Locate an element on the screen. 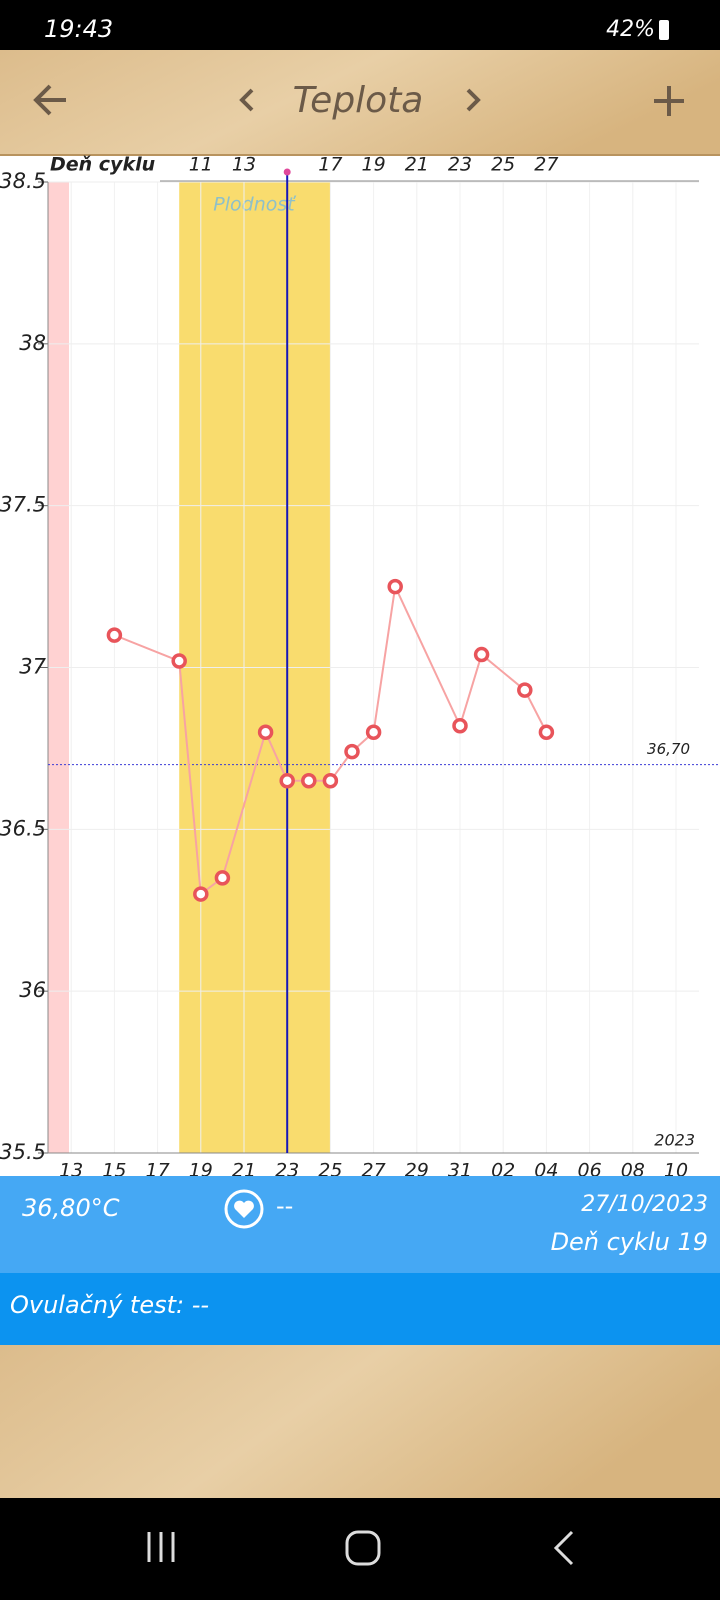 This screenshot has height=1604, width=720. y-tick-label: 38.5 is located at coordinates (23, 181).